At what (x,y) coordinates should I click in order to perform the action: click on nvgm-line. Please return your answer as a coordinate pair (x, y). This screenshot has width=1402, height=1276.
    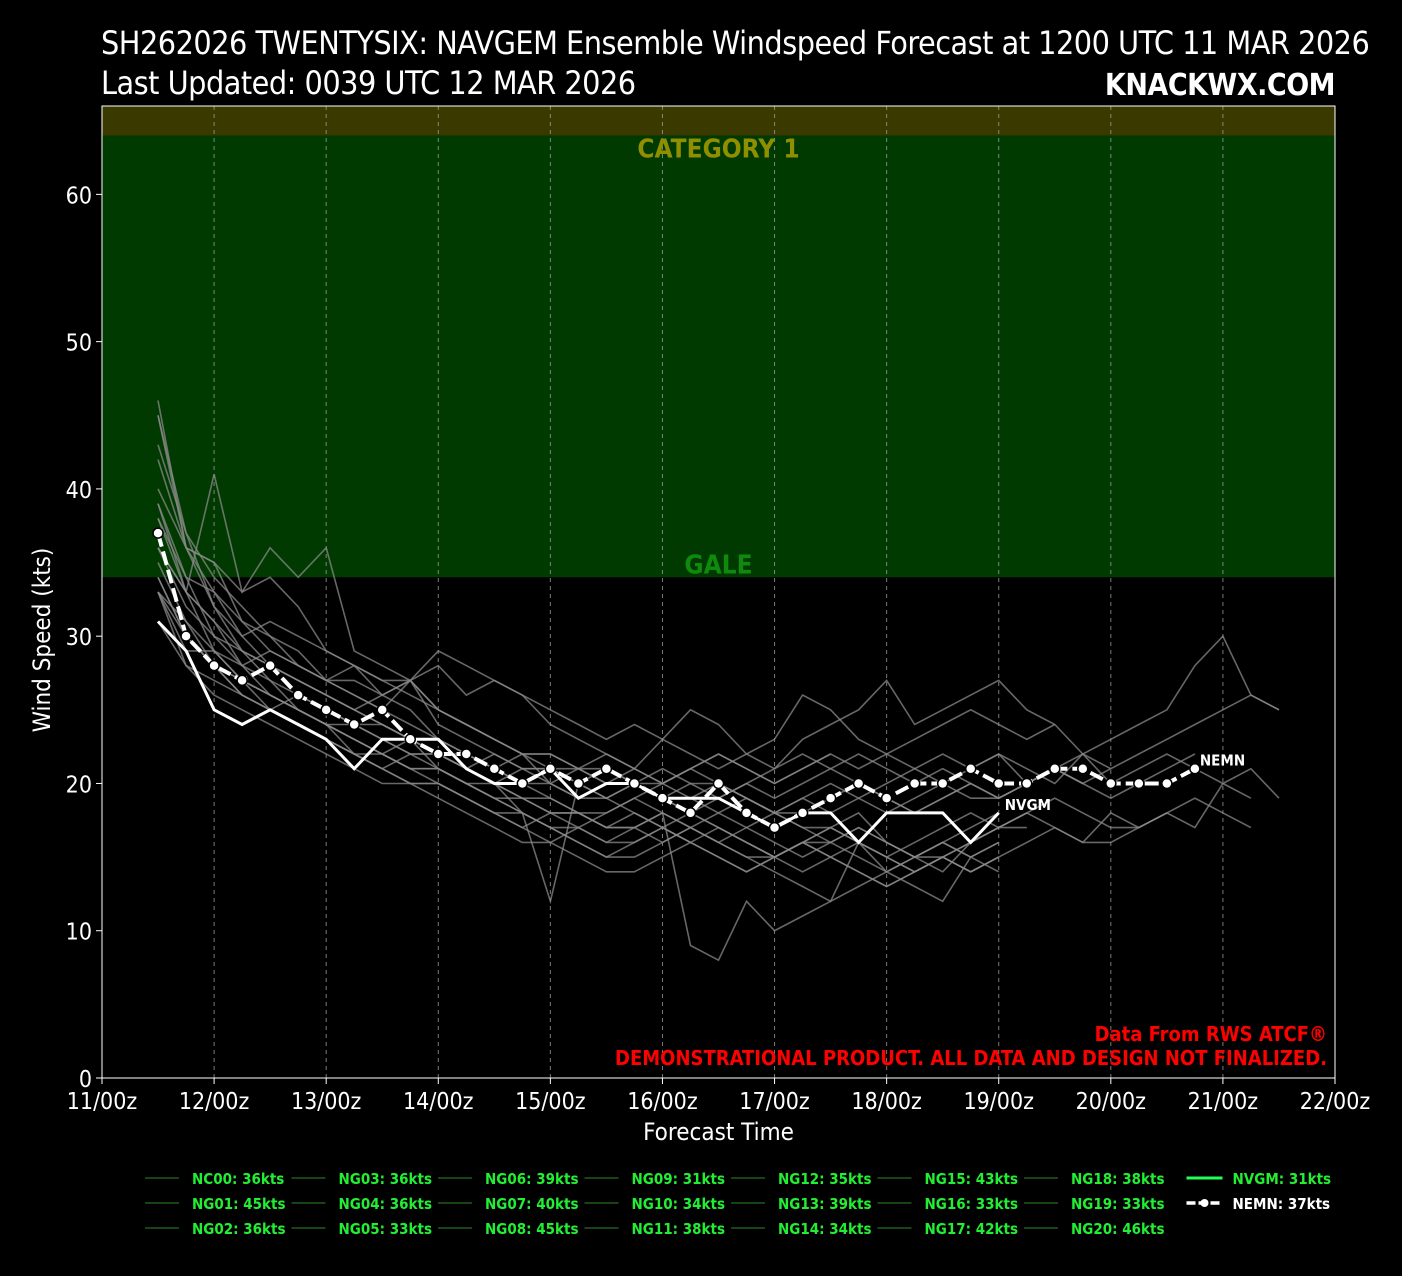
    Looking at the image, I should click on (578, 732).